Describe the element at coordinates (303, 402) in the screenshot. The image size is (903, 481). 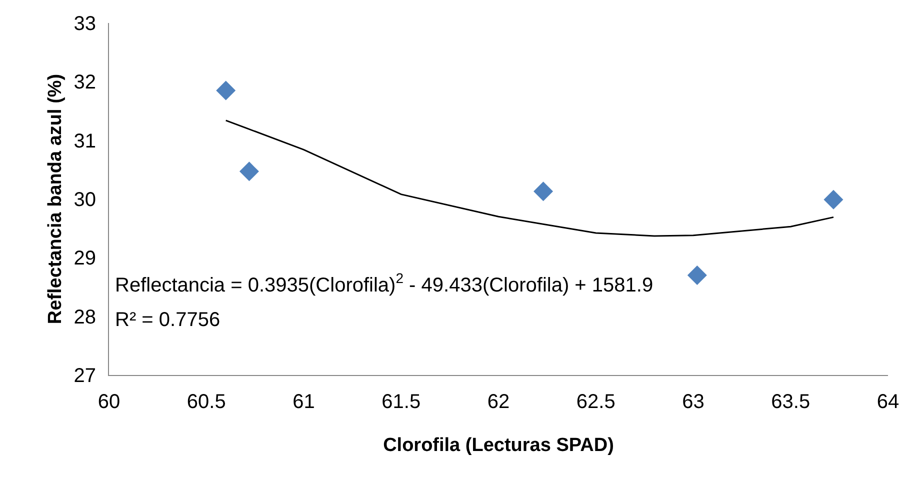
I see `x-tick-label: 61` at that location.